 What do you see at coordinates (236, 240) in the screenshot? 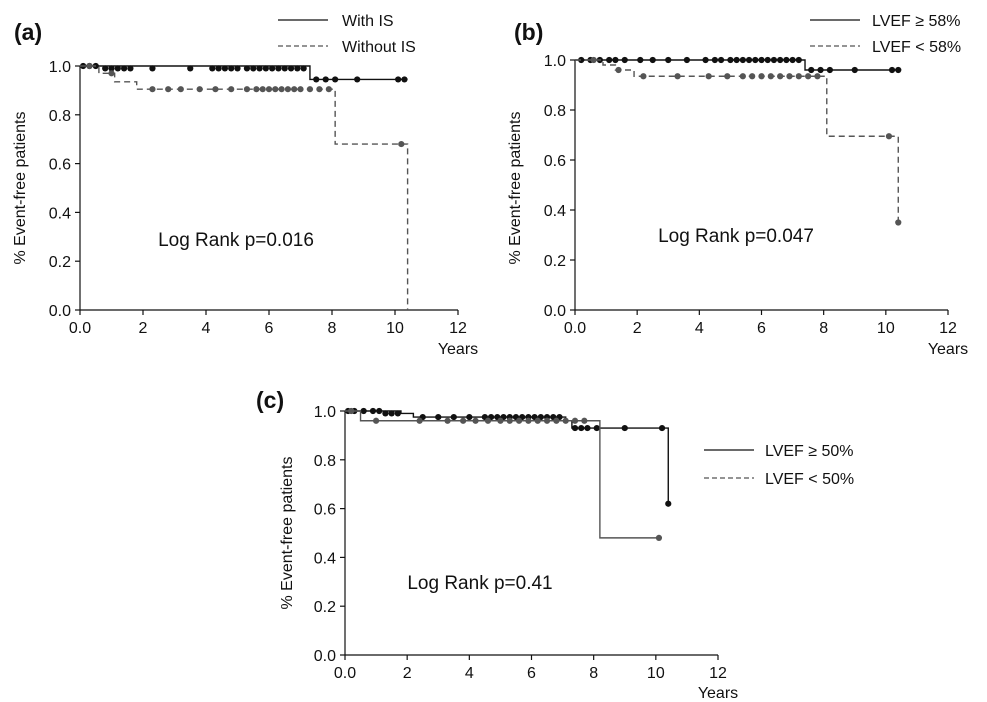
I see `log-rank-annotation: Log Rank p=0.016` at bounding box center [236, 240].